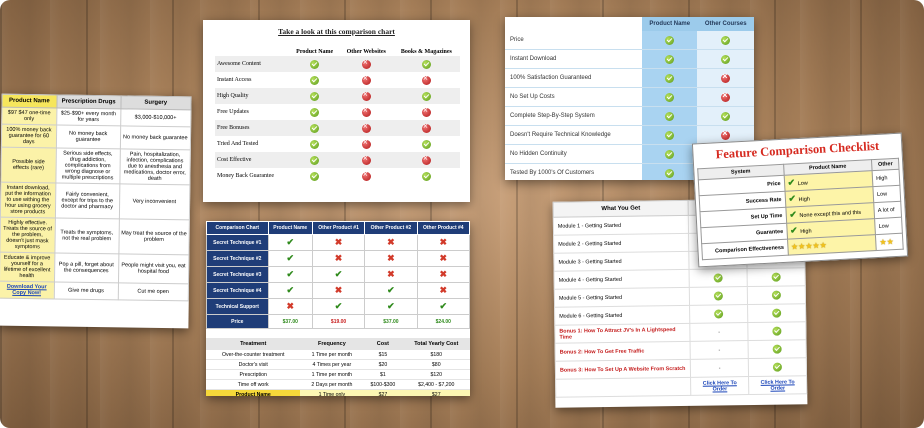  I want to click on row-label: Complete Step-By-Step System, so click(574, 116).